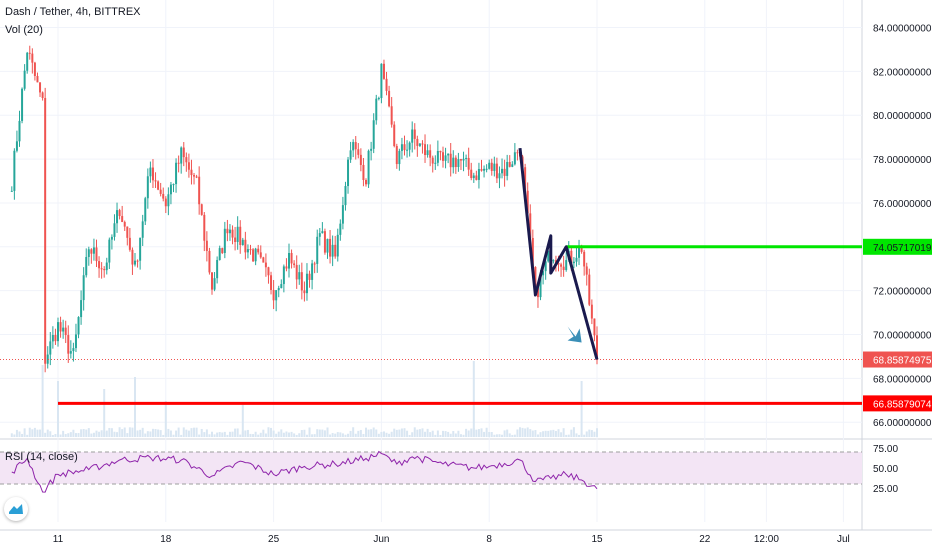 This screenshot has width=932, height=550. Describe the element at coordinates (902, 404) in the screenshot. I see `support-price-label: 66.85879074` at that location.